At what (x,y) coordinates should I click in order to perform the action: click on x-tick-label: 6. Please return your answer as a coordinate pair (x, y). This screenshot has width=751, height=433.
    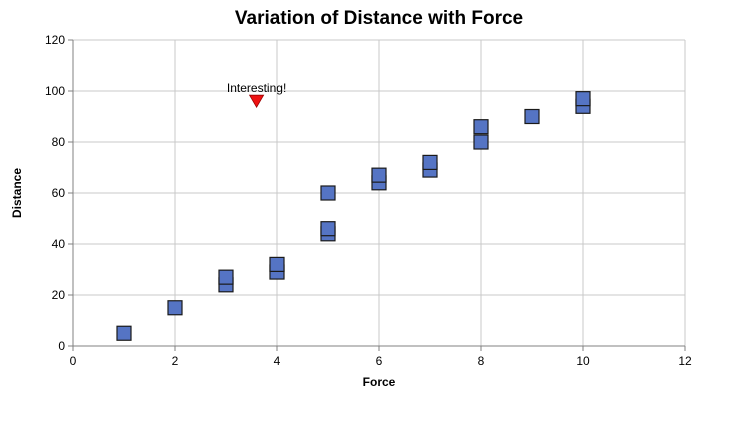
    Looking at the image, I should click on (379, 361).